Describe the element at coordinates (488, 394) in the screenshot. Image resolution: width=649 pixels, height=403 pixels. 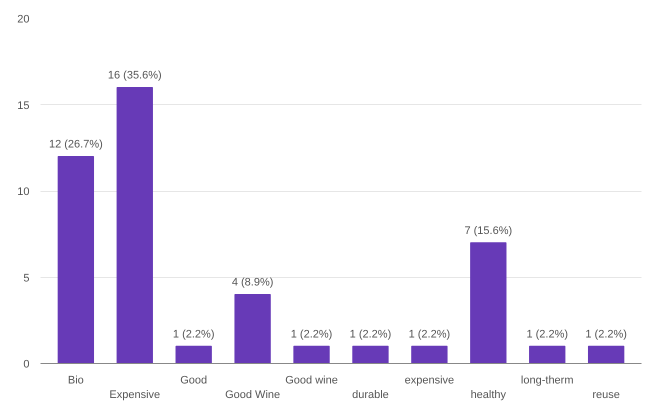
I see `x-tick-label: healthy` at that location.